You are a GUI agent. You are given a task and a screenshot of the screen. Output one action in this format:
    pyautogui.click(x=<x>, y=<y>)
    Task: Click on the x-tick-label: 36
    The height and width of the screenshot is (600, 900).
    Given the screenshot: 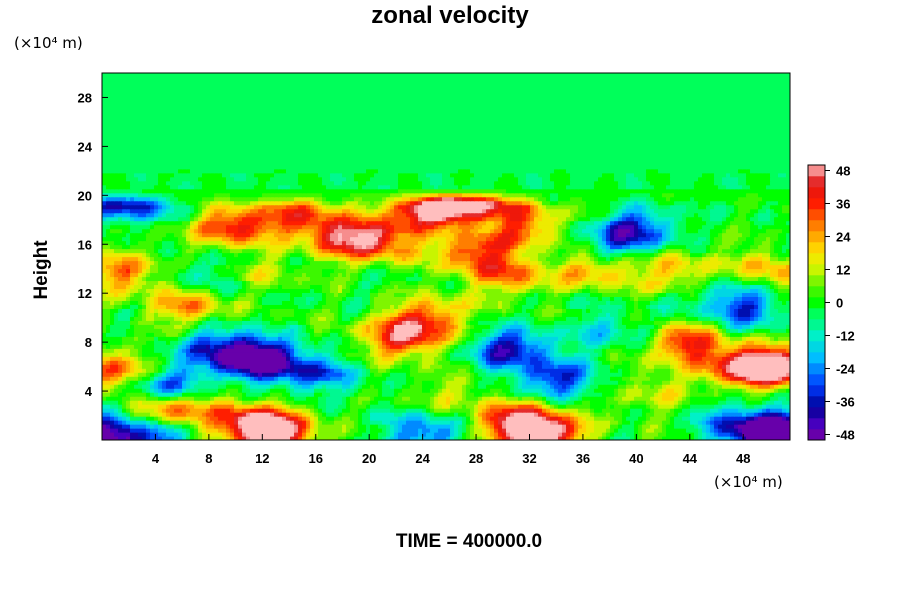 What is the action you would take?
    pyautogui.click(x=583, y=458)
    